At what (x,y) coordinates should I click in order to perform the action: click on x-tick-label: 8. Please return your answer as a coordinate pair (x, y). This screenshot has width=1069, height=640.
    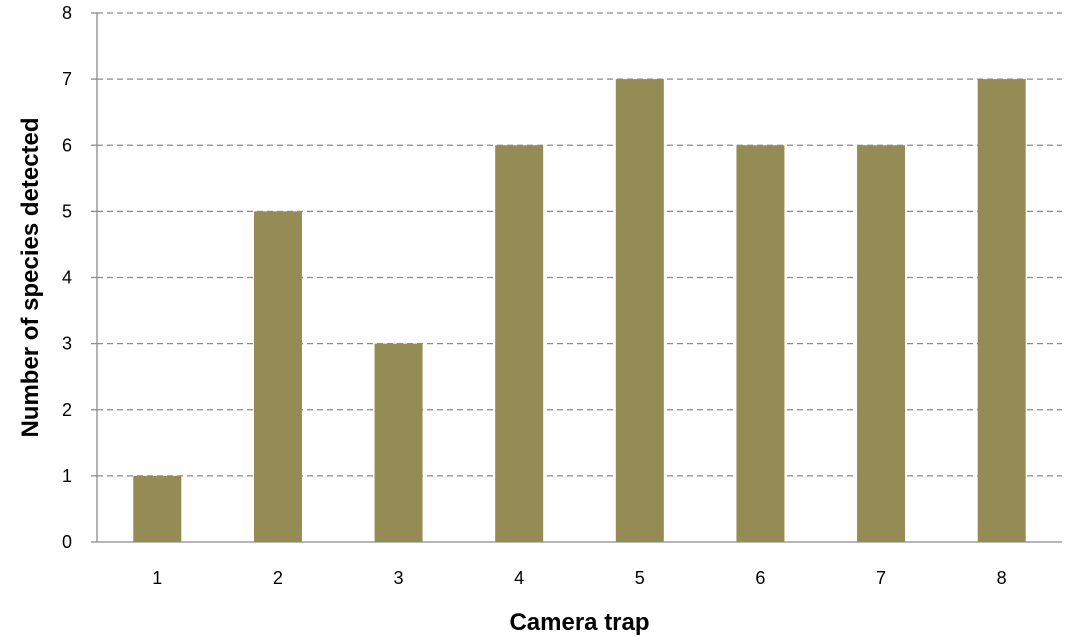
    Looking at the image, I should click on (1002, 578).